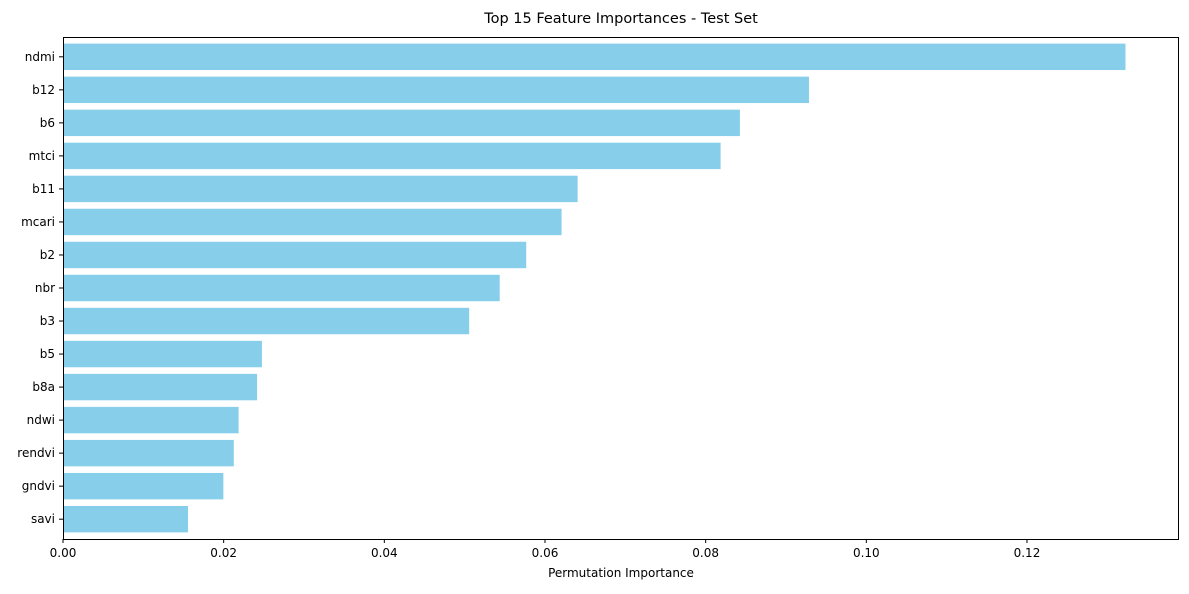  Describe the element at coordinates (401, 123) in the screenshot. I see `bar-b6` at that location.